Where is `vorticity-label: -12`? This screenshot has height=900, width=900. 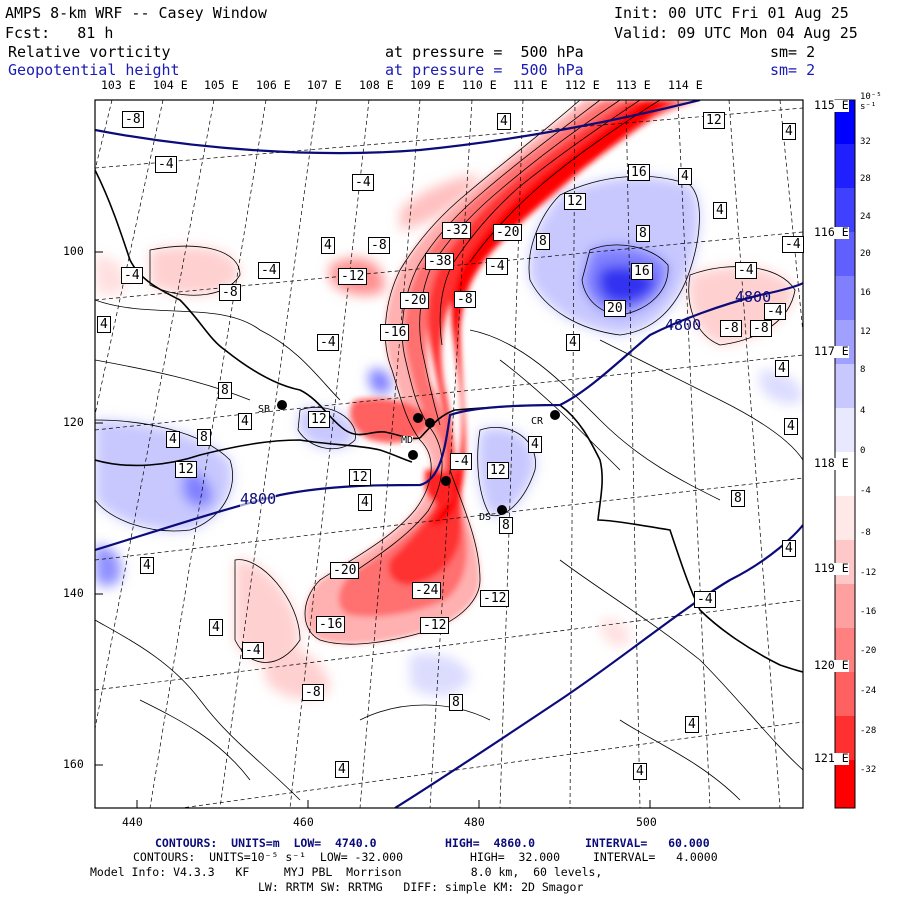
vorticity-label: -12 is located at coordinates (495, 598).